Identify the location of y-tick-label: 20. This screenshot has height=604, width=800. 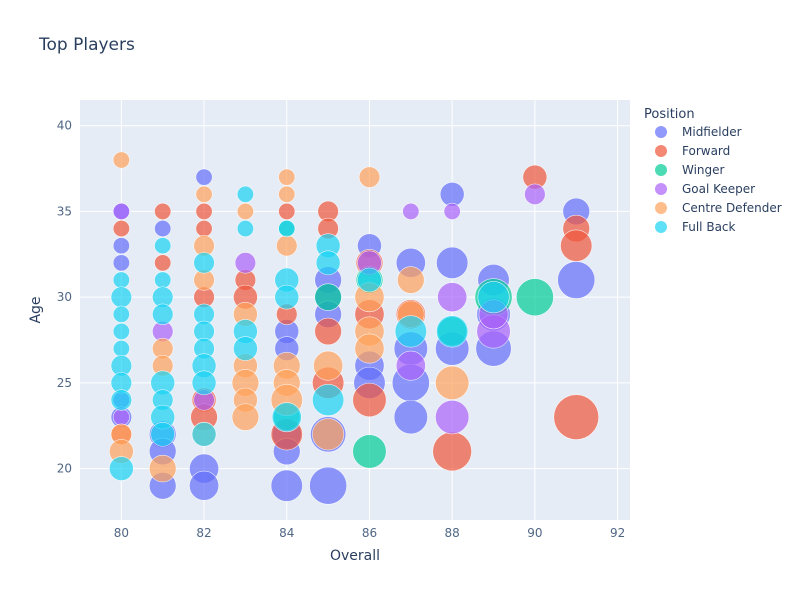
(64, 469).